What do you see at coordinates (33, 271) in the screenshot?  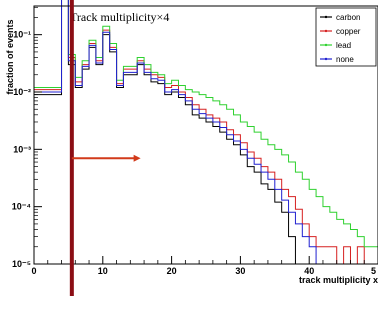 I see `x-tick-label: 0` at bounding box center [33, 271].